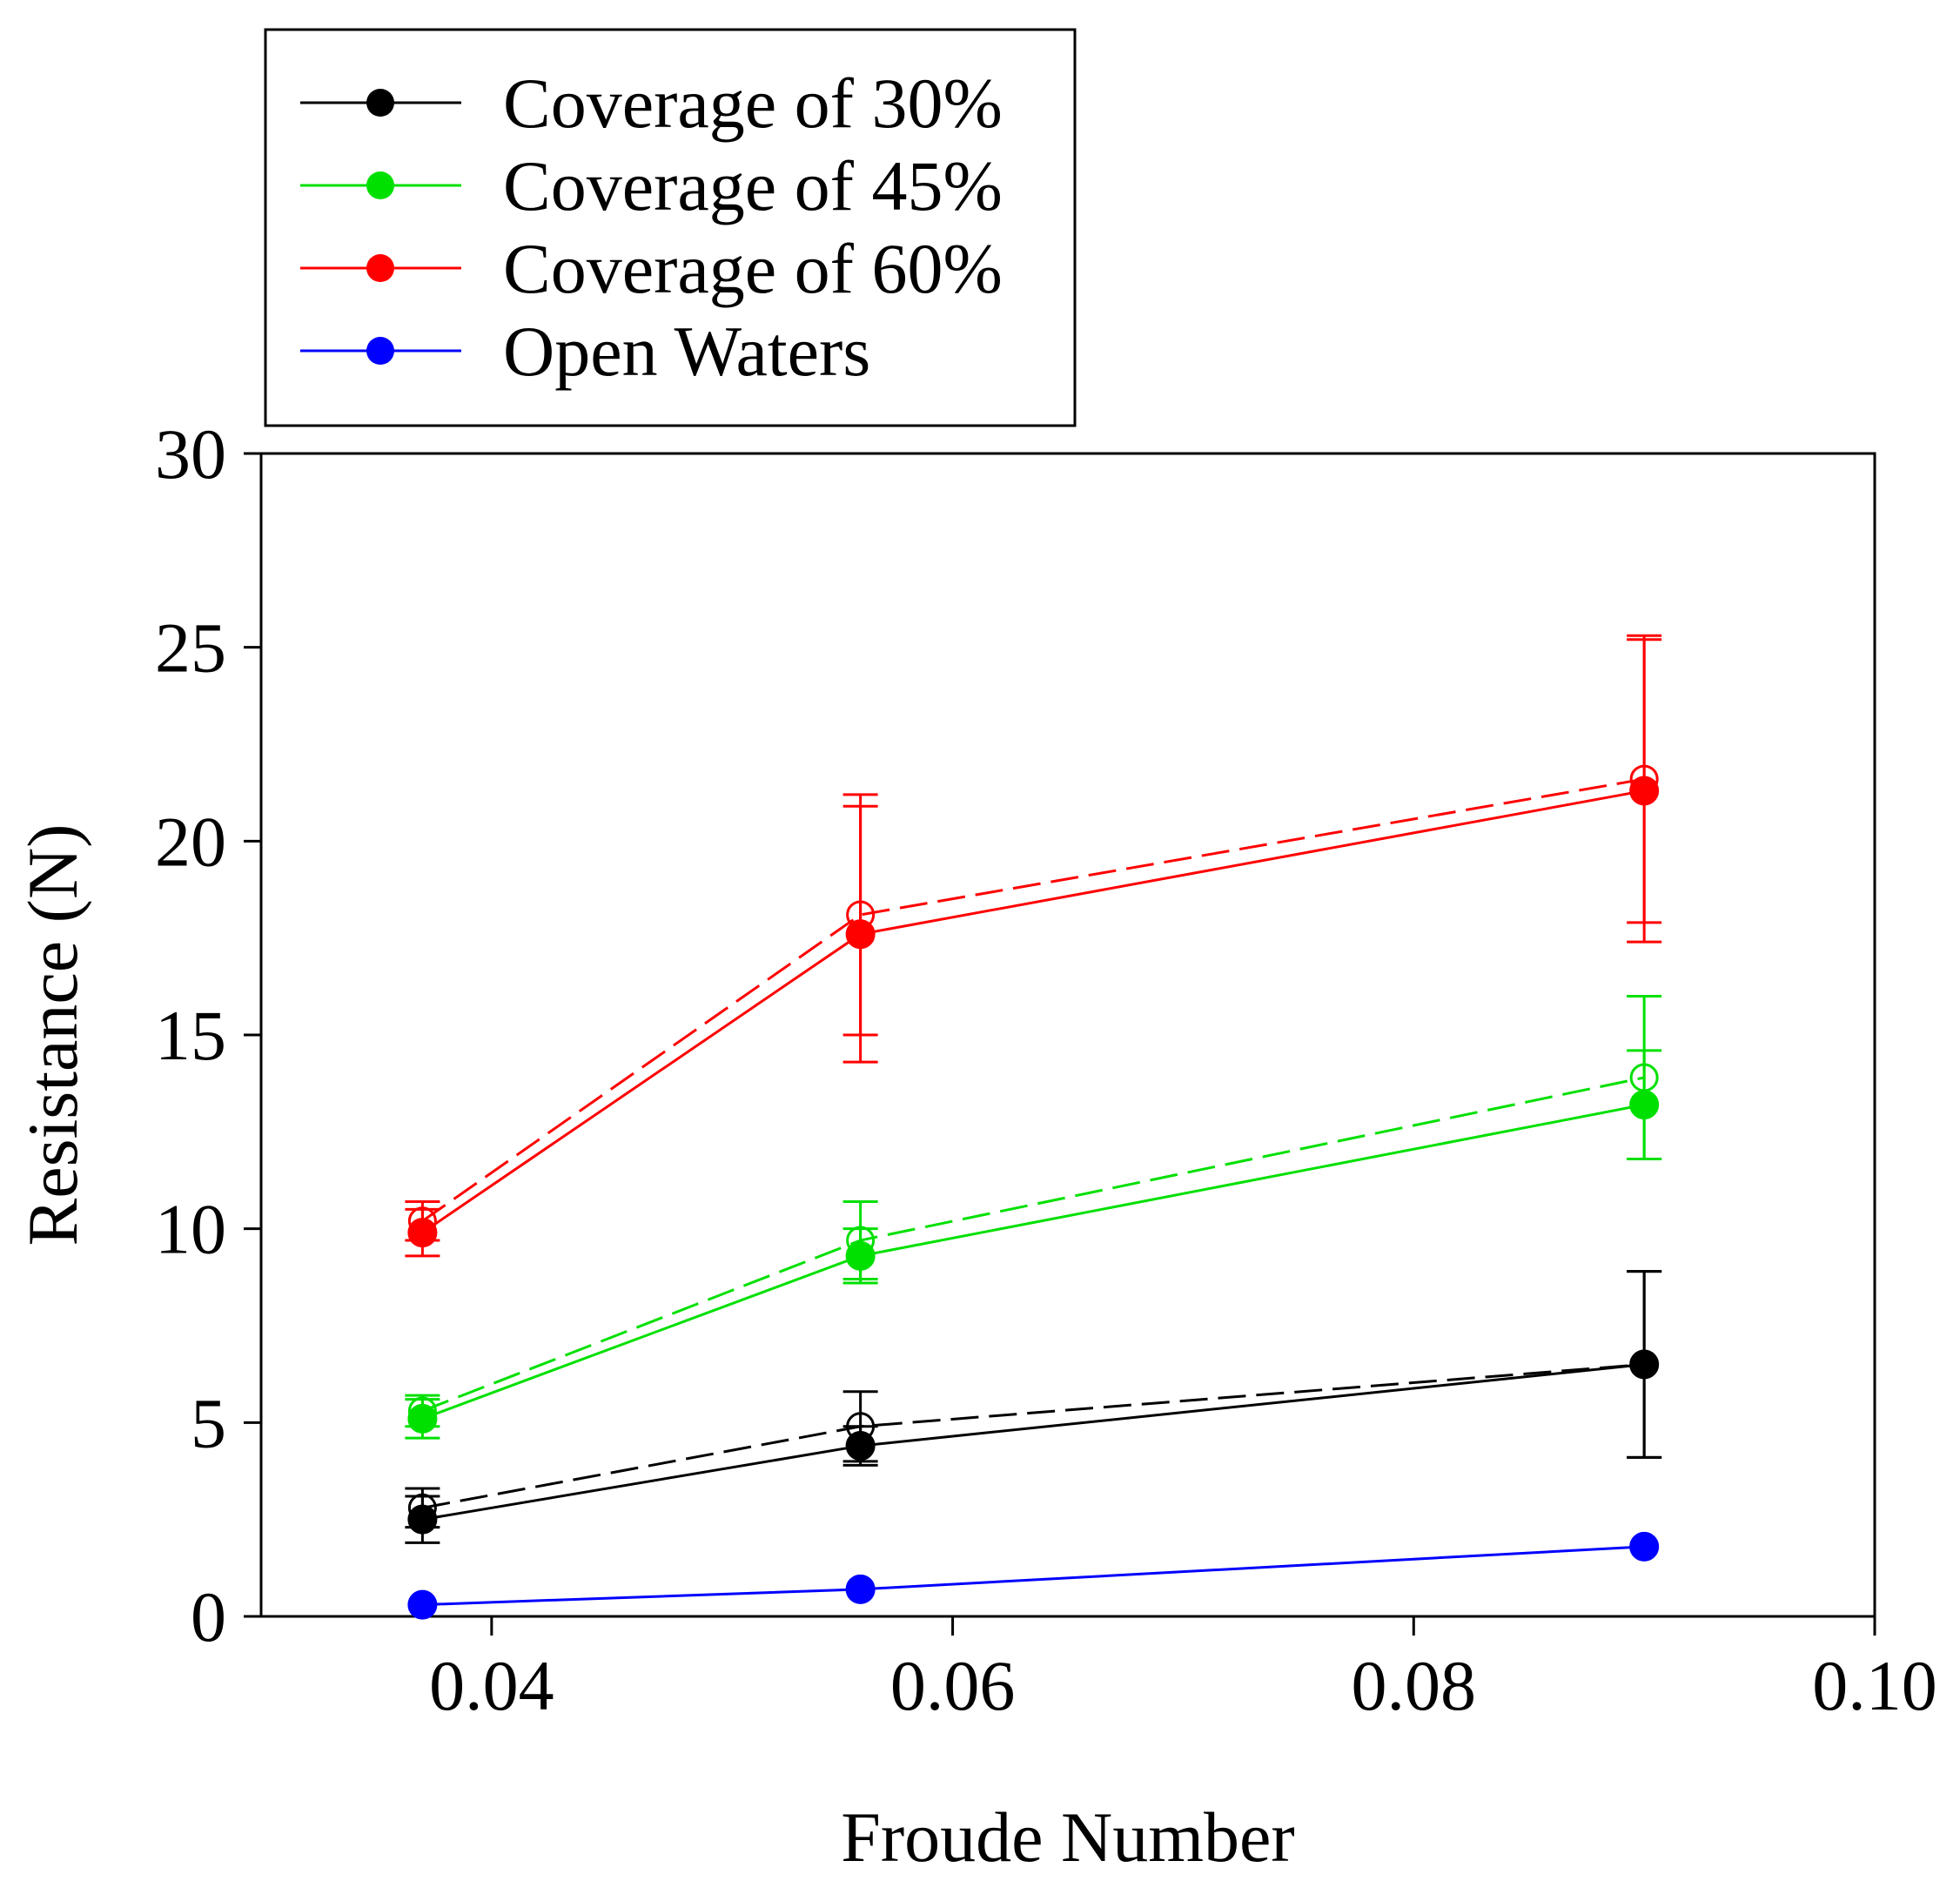  What do you see at coordinates (208, 1422) in the screenshot?
I see `y-tick-label: 5` at bounding box center [208, 1422].